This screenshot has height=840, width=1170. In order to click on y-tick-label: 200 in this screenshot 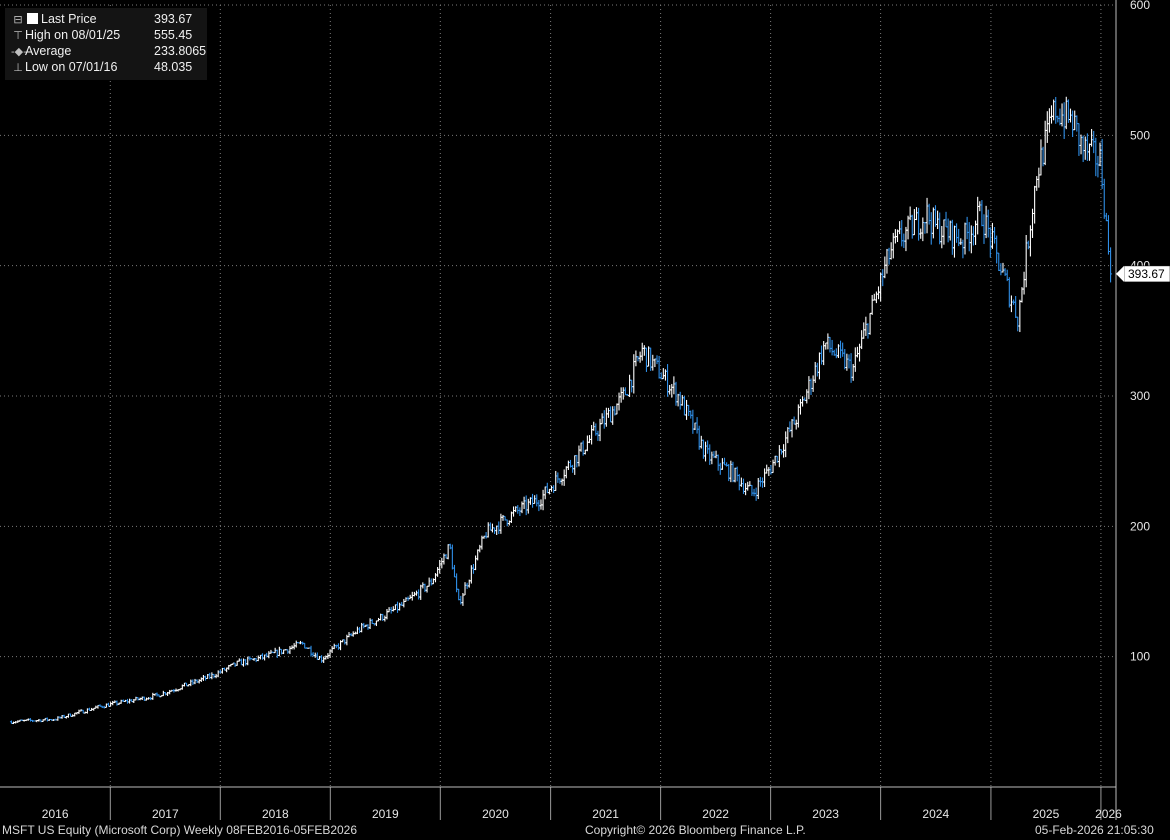, I will do `click(1140, 526)`.